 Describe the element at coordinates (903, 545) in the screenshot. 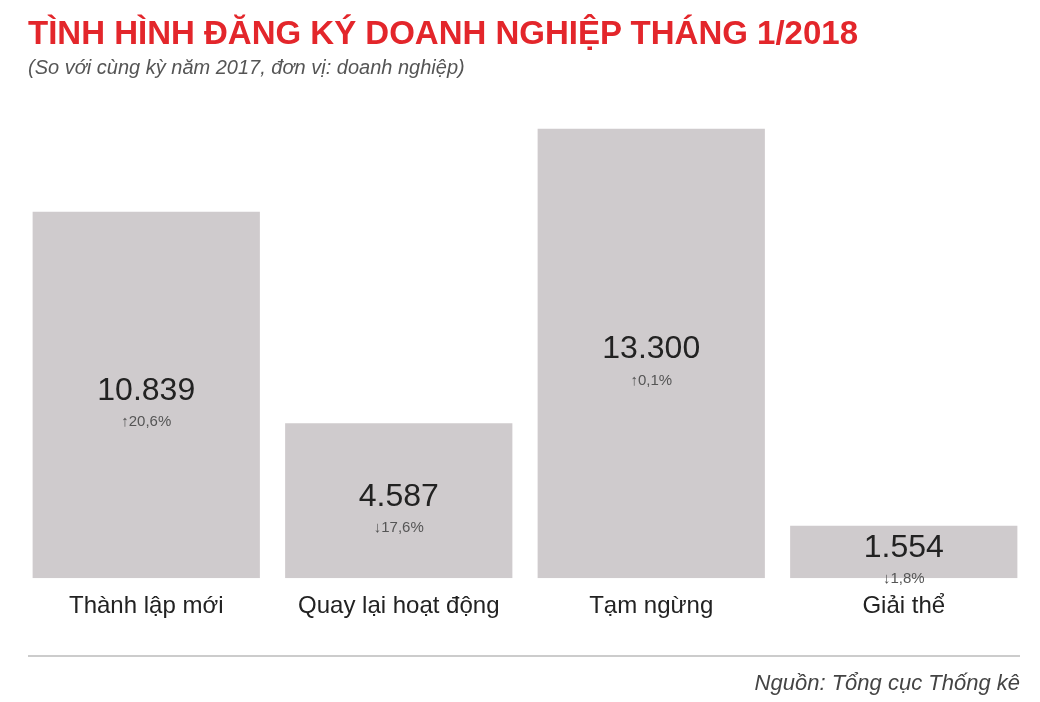

I see `data-label: 1.554` at that location.